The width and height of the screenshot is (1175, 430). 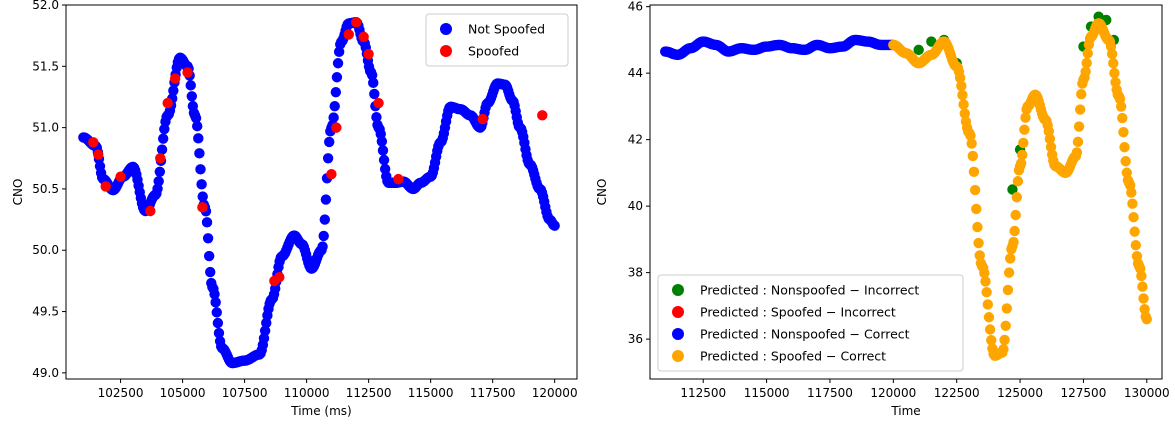 What do you see at coordinates (798, 312) in the screenshot?
I see `legend-label: Predicted : Spoofed − Incorrect` at bounding box center [798, 312].